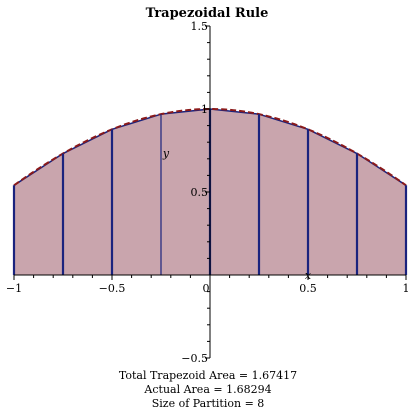 The width and height of the screenshot is (414, 414). Describe the element at coordinates (406, 288) in the screenshot. I see `x-tick-label: 1` at that location.